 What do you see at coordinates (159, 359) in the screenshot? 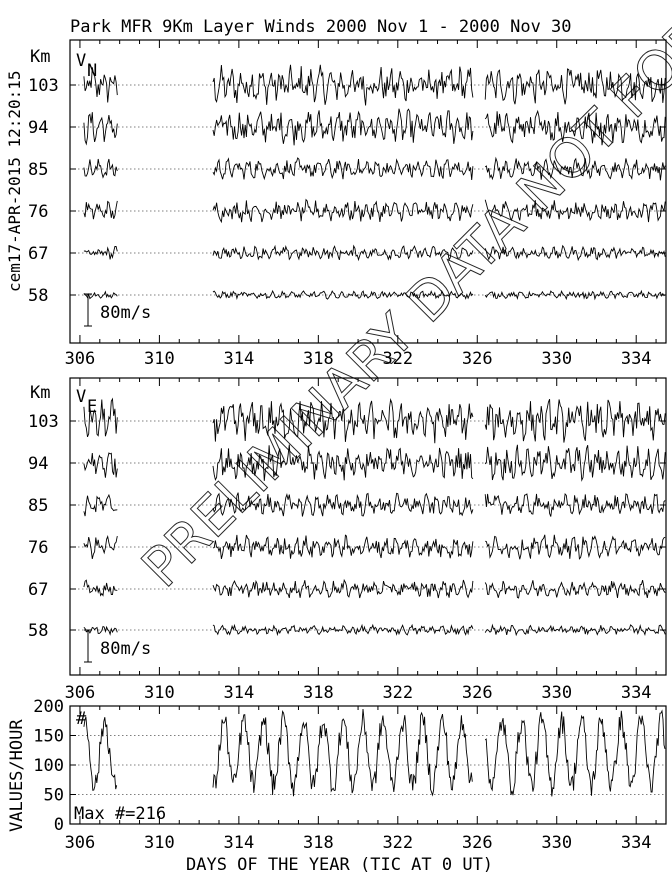
I see `vn-x-tick-label: 310` at bounding box center [159, 359].